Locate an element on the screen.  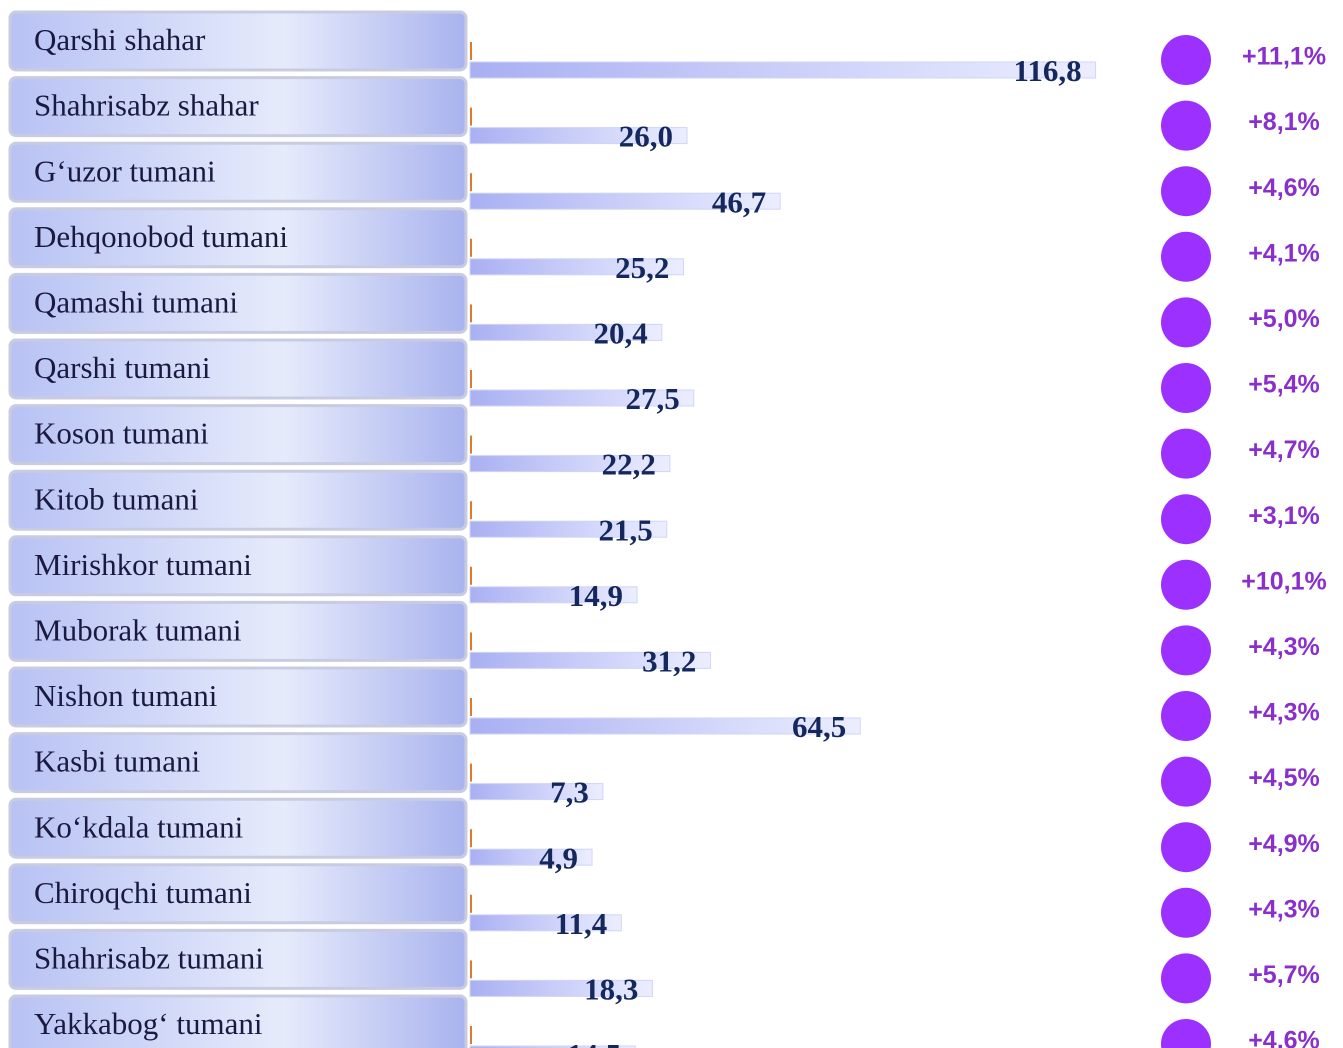
value-label: 26,0 is located at coordinates (646, 136).